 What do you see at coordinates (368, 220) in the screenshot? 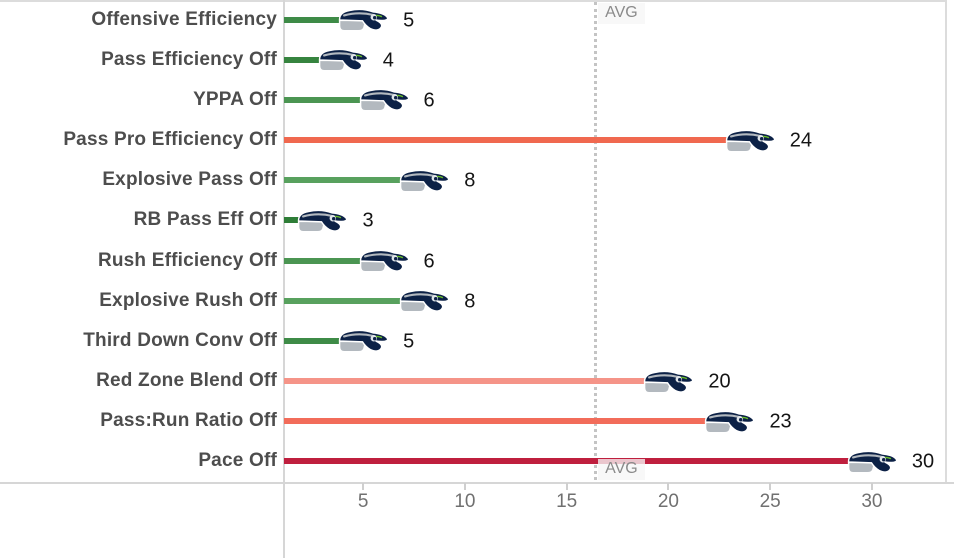
I see `value-label: 3` at bounding box center [368, 220].